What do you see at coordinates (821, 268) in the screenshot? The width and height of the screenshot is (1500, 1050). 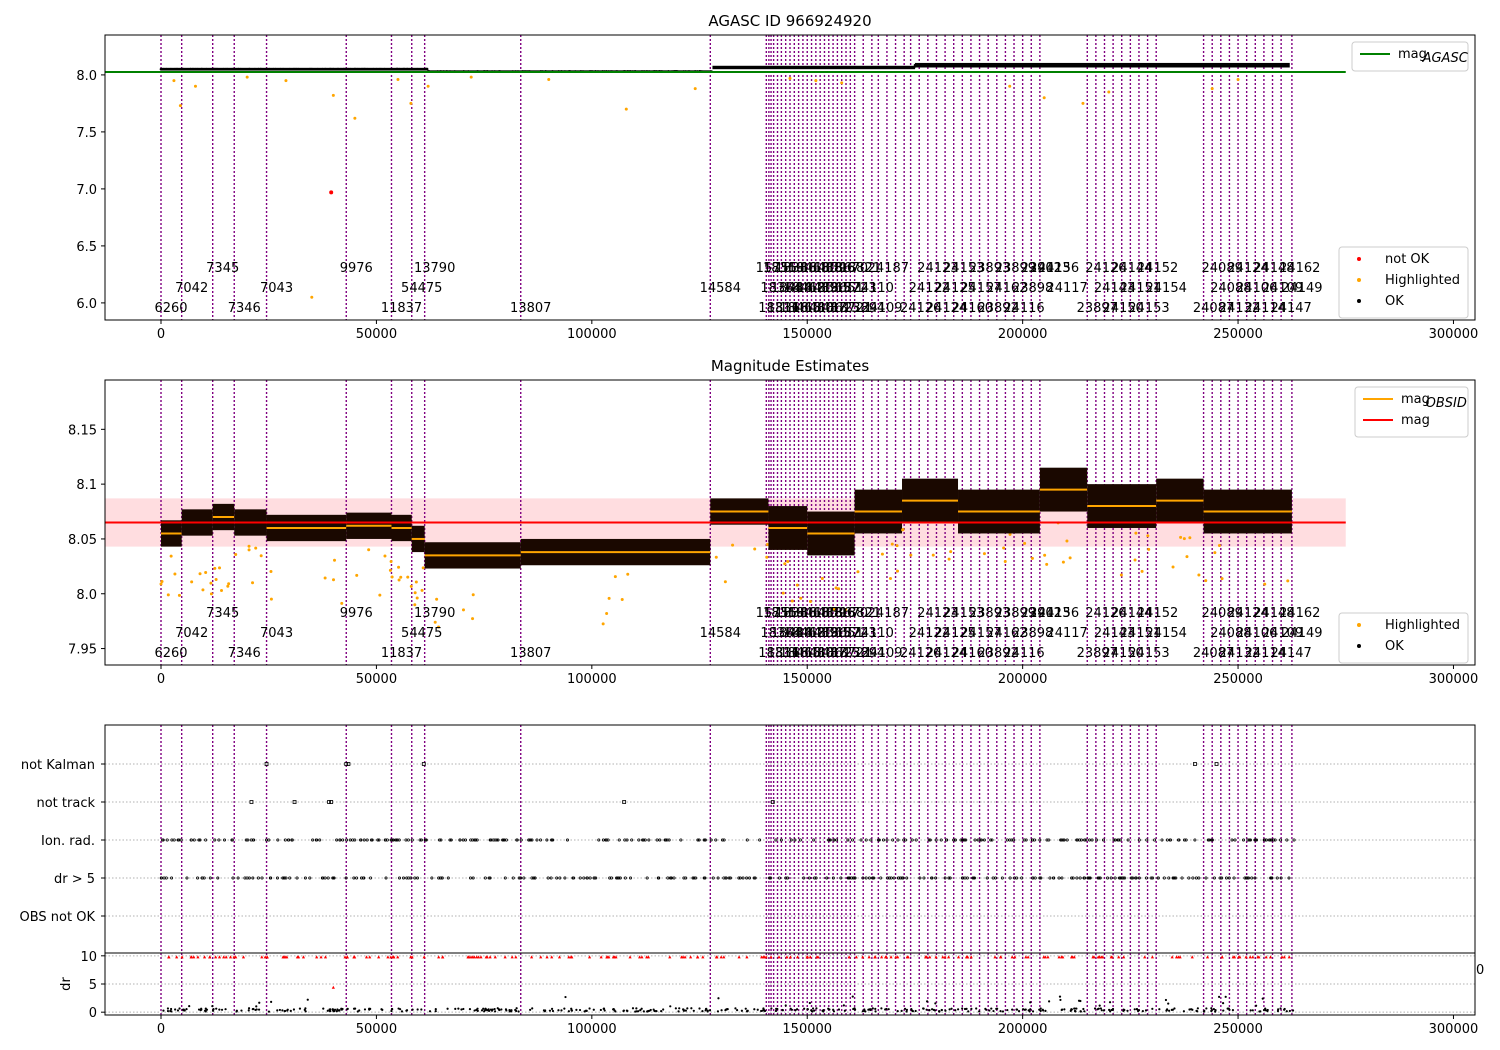 I see `p1-obsid-label: 18488` at bounding box center [821, 268].